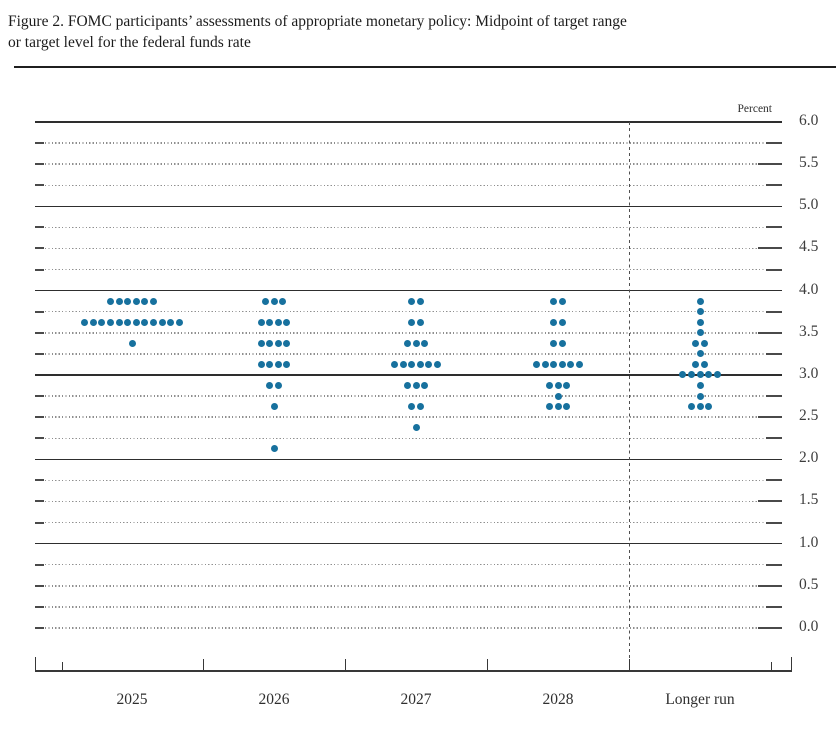 This screenshot has width=840, height=731. What do you see at coordinates (772, 666) in the screenshot?
I see `x-axis-minor-tick` at bounding box center [772, 666].